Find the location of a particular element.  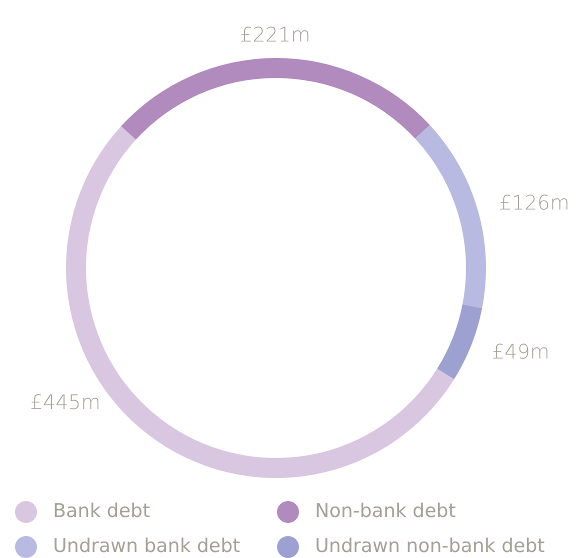

legend-label: Non-bank debt is located at coordinates (385, 511).